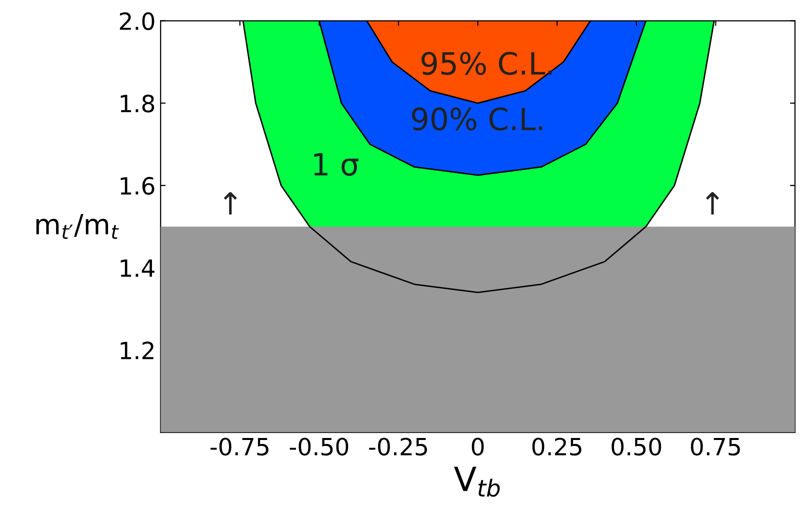  Describe the element at coordinates (398, 447) in the screenshot. I see `x-tick-label: -0.25` at that location.